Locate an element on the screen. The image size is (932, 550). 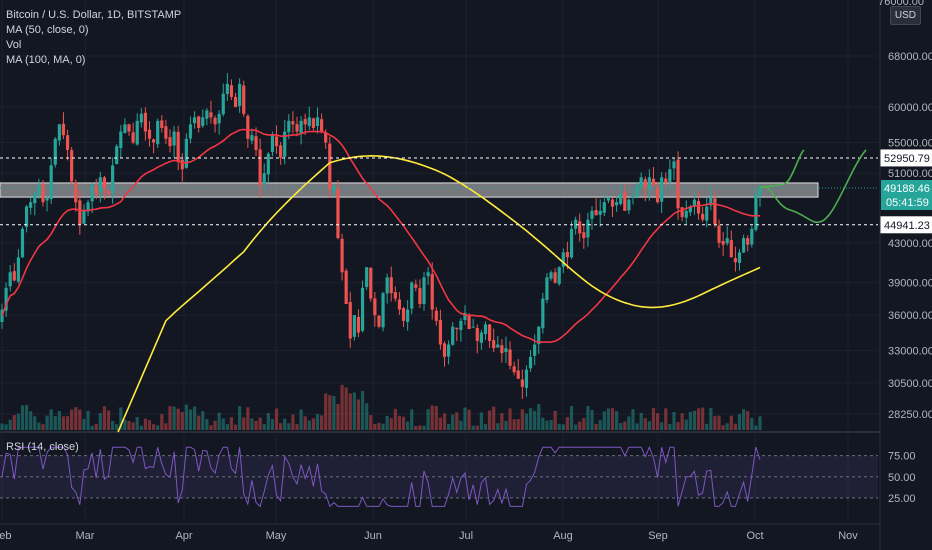
time-axis: Feb Mar Apr May Jun Jul Aug Sep Oct Nov is located at coordinates (429, 536).